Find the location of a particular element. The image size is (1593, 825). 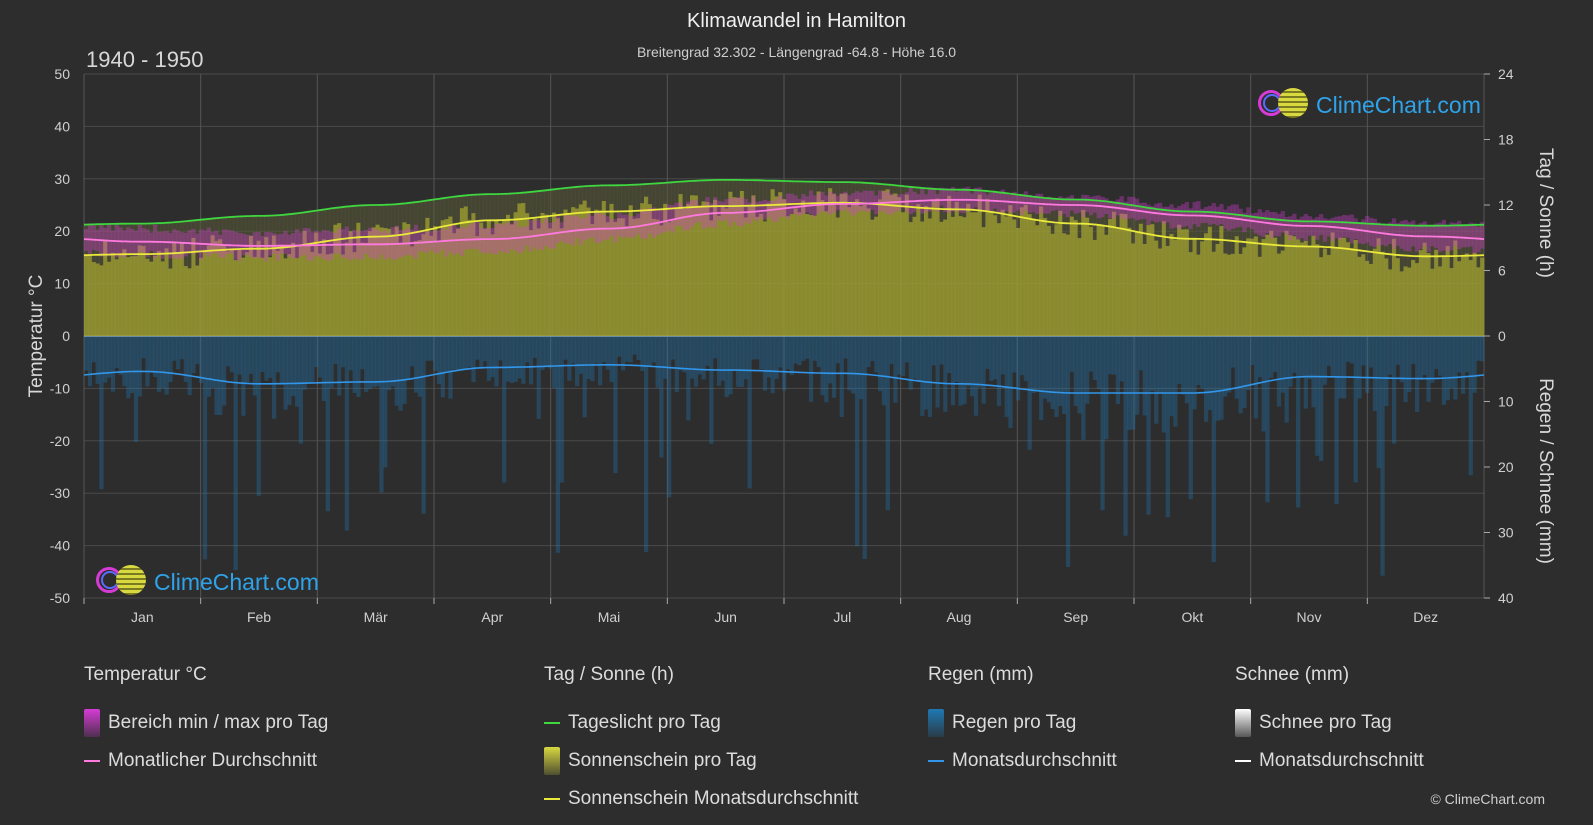

legend-label: Monatlicher Durchschnitt is located at coordinates (213, 760).